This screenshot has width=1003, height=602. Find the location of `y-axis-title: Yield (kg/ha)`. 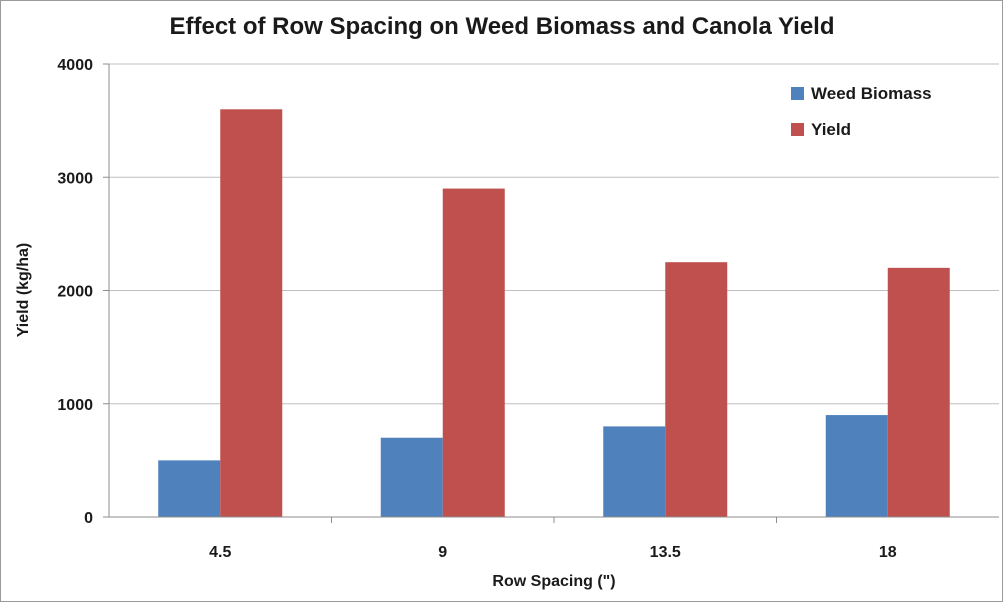

y-axis-title: Yield (kg/ha) is located at coordinates (23, 290).